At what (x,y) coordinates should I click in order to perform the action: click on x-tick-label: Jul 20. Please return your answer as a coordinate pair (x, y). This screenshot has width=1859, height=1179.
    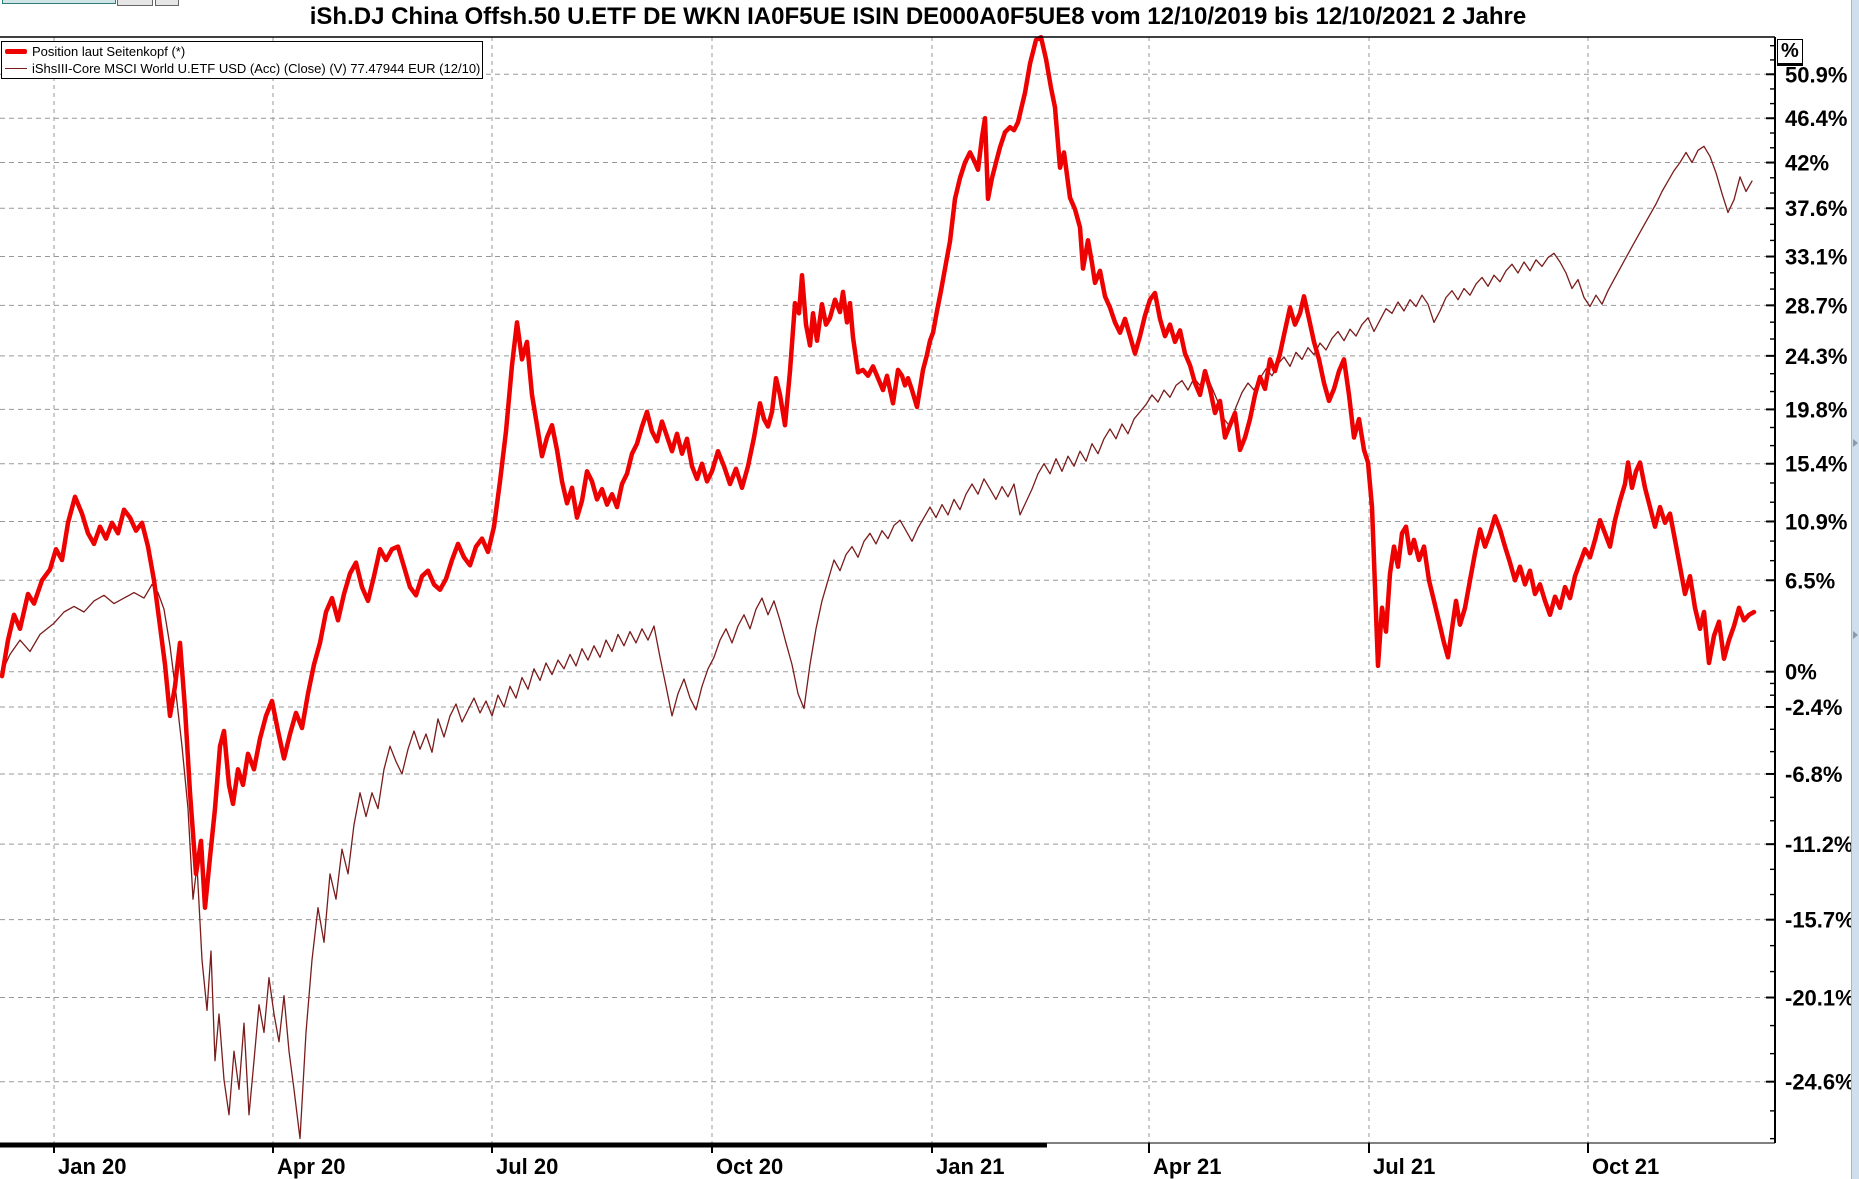
    Looking at the image, I should click on (527, 1166).